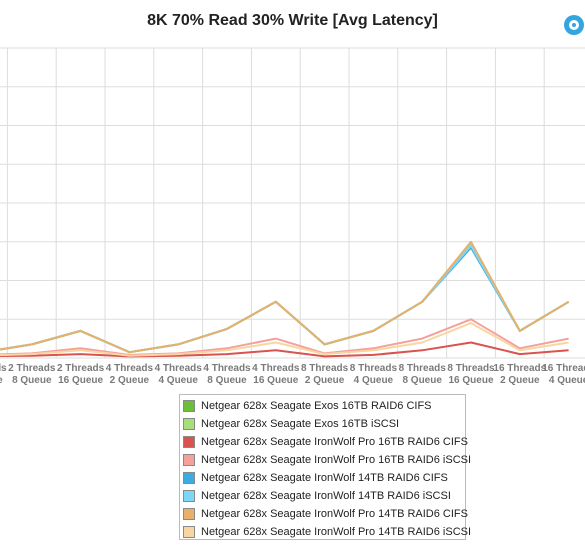  I want to click on chart-title: 8K 70% Read 30% Write [Avg Latency], so click(292, 20).